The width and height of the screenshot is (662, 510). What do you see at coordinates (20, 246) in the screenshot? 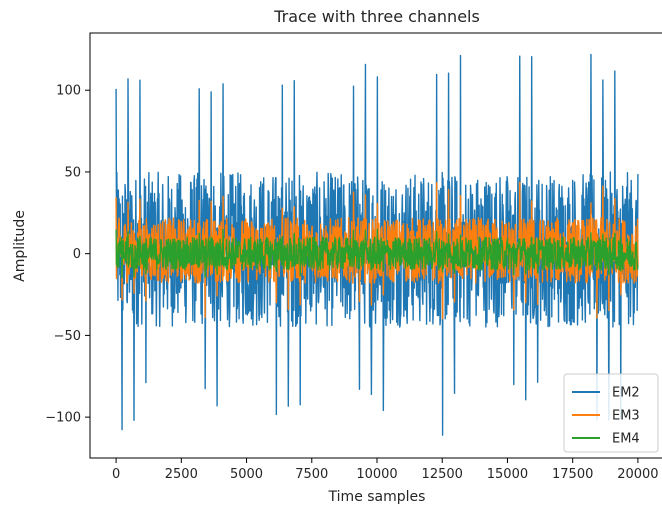
I see `y-axis-label: Amplitude` at bounding box center [20, 246].